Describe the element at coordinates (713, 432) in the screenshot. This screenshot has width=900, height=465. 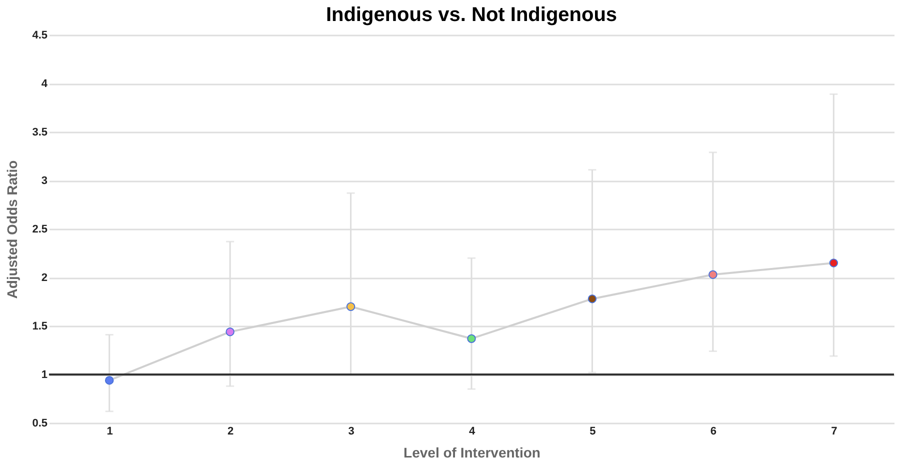
I see `x-tick-label: 6` at that location.